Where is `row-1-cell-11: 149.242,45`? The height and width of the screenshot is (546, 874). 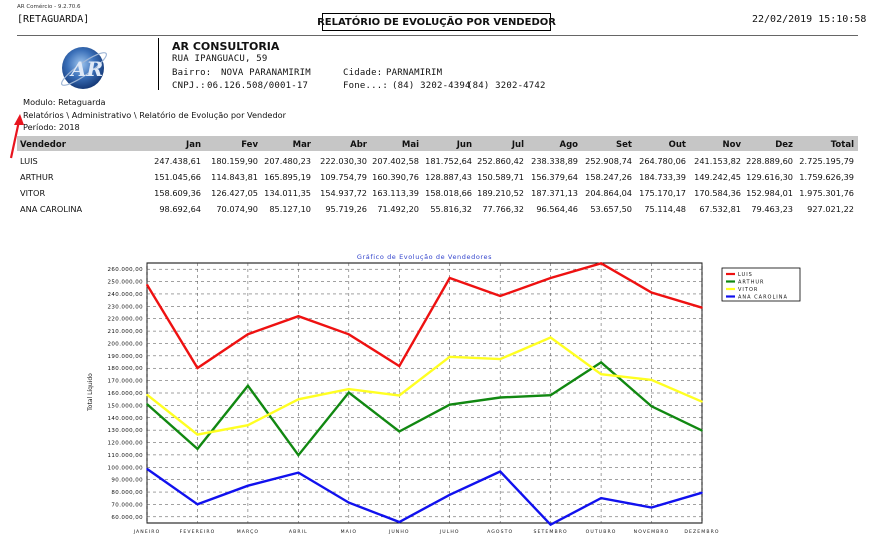 row-1-cell-11: 149.242,45 is located at coordinates (717, 177).